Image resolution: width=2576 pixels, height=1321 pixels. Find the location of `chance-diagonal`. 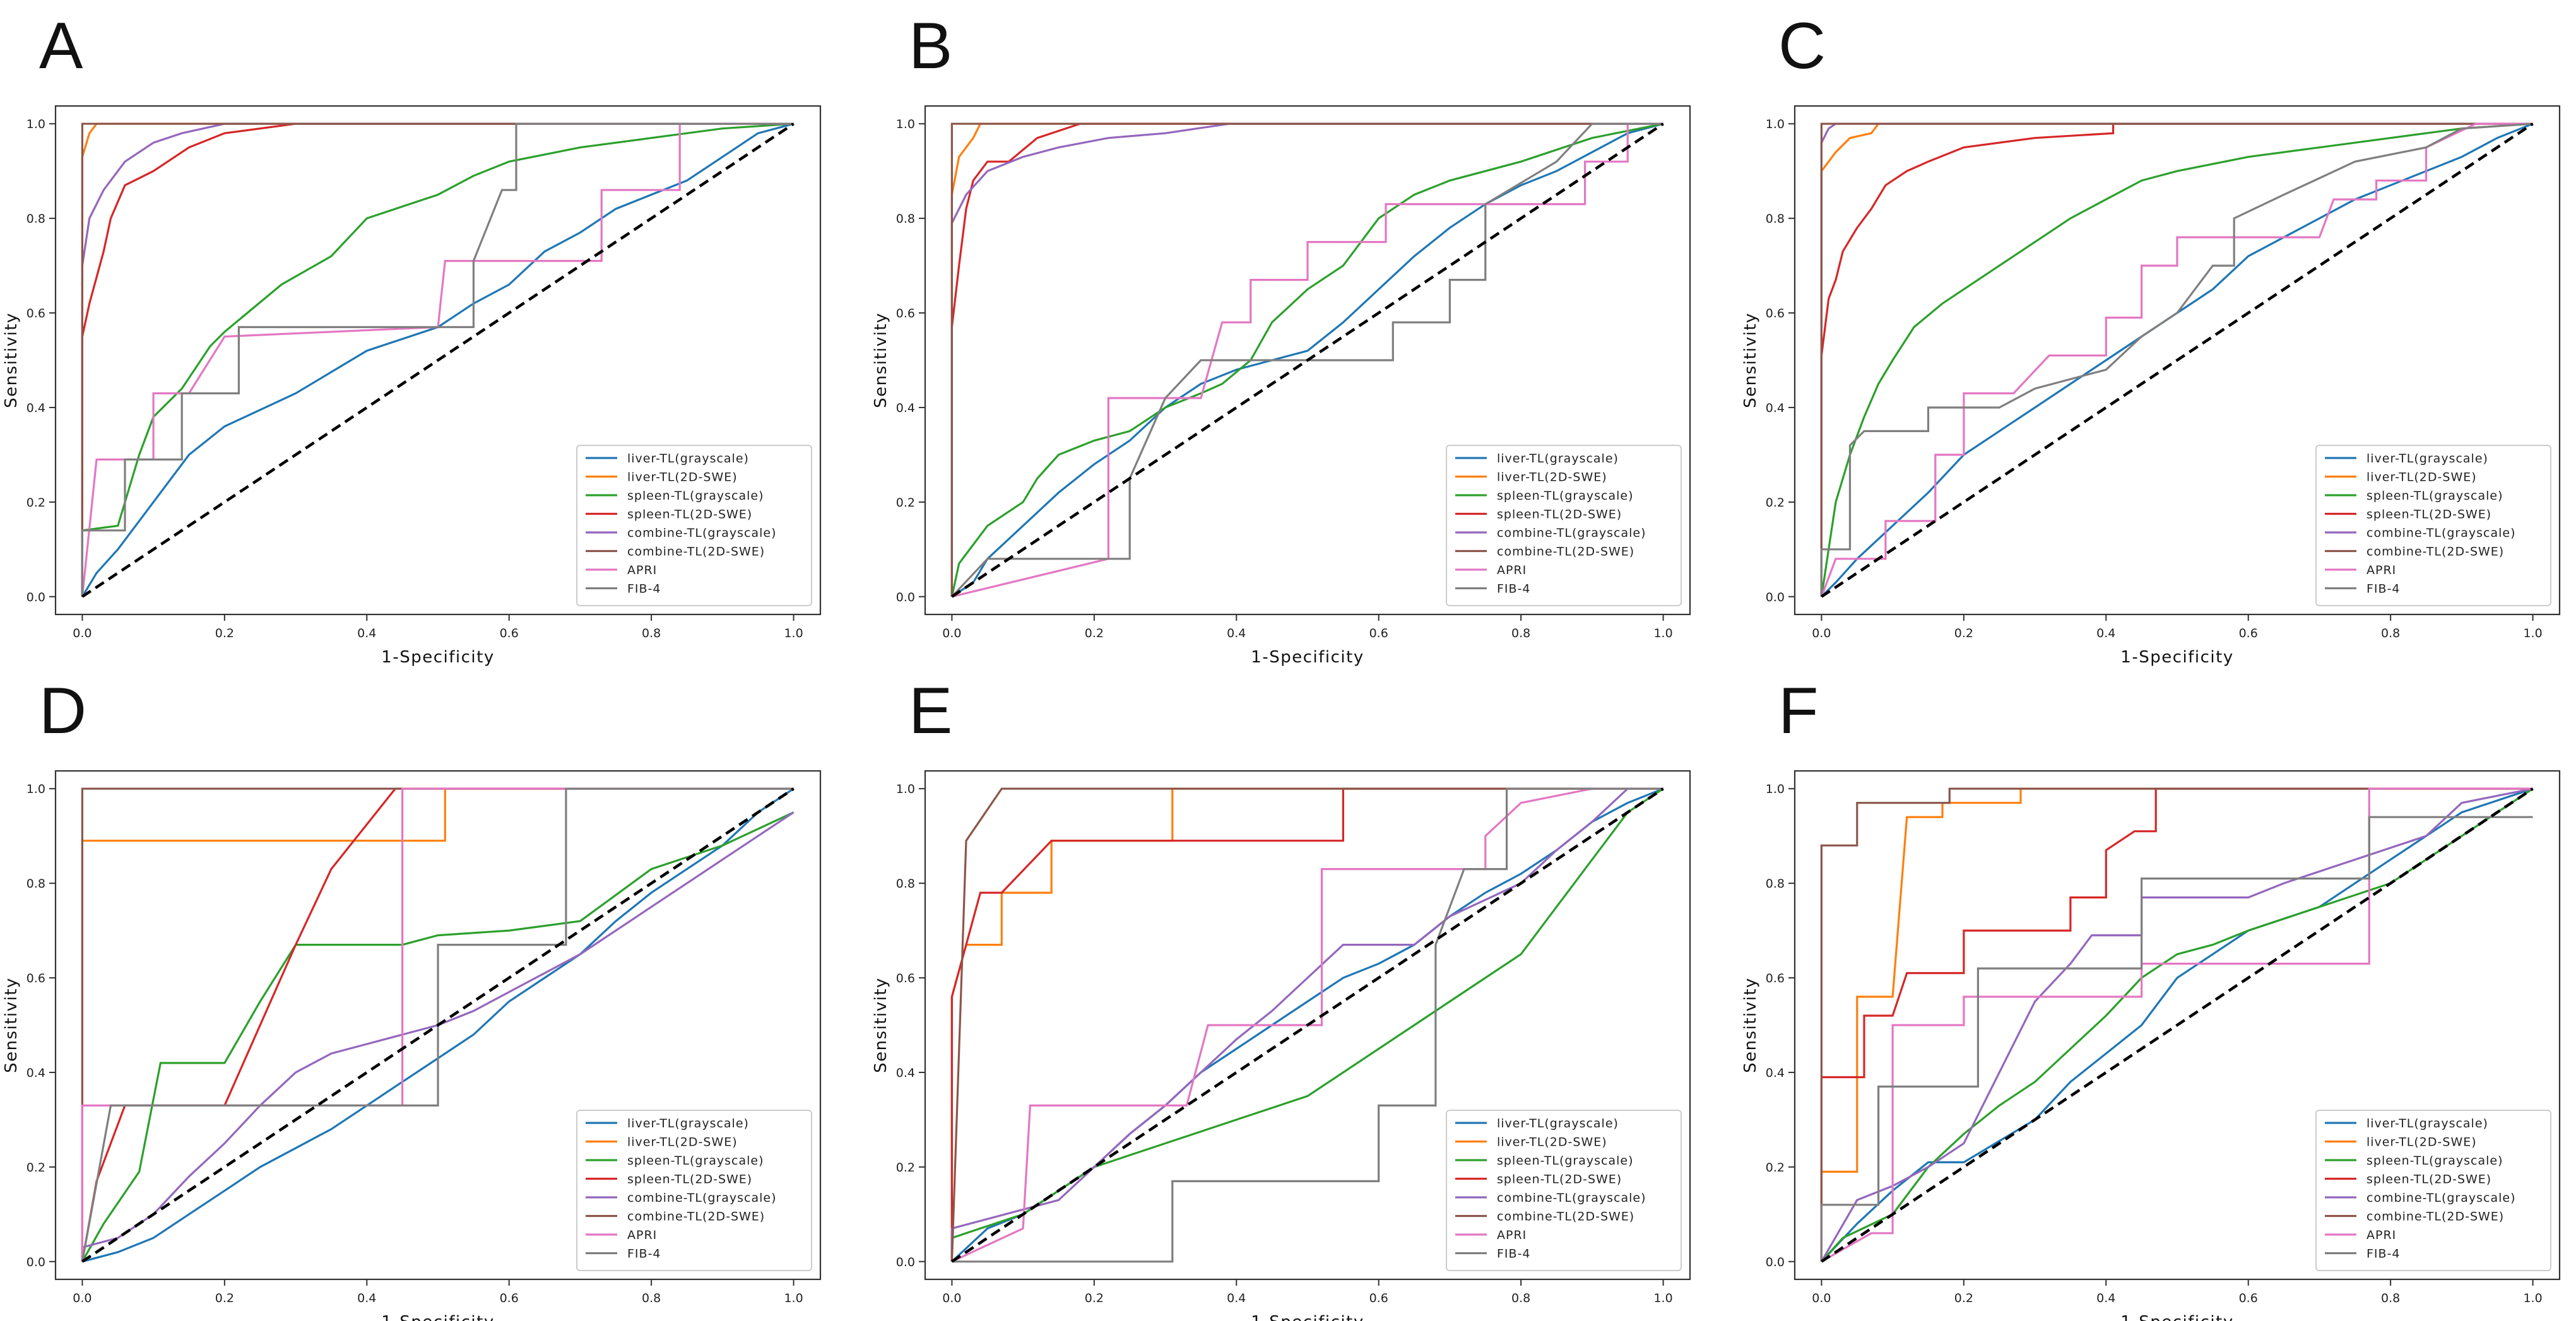

chance-diagonal is located at coordinates (1307, 1025).